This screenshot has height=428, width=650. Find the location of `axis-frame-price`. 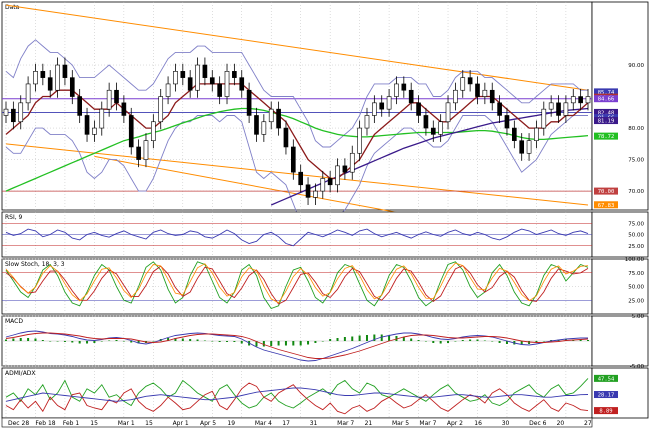

axis-frame-price is located at coordinates (620, 106).